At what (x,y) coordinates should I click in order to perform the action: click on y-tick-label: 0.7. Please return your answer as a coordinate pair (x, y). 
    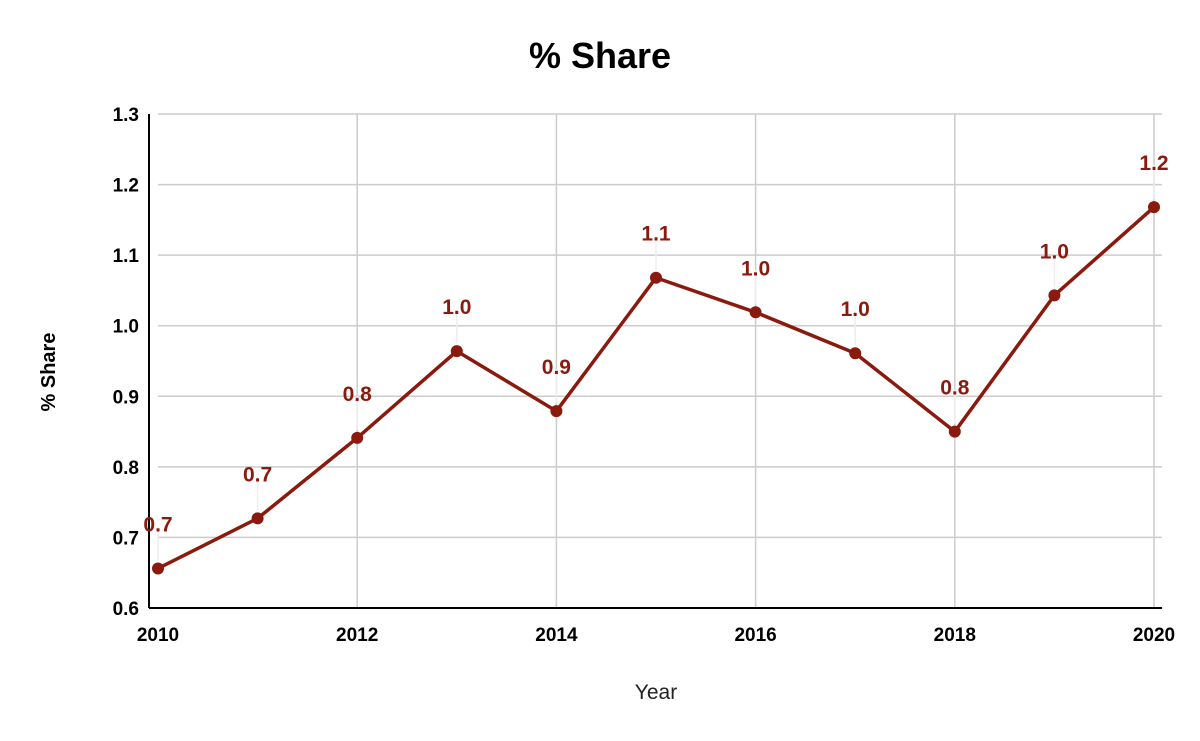
    Looking at the image, I should click on (126, 538).